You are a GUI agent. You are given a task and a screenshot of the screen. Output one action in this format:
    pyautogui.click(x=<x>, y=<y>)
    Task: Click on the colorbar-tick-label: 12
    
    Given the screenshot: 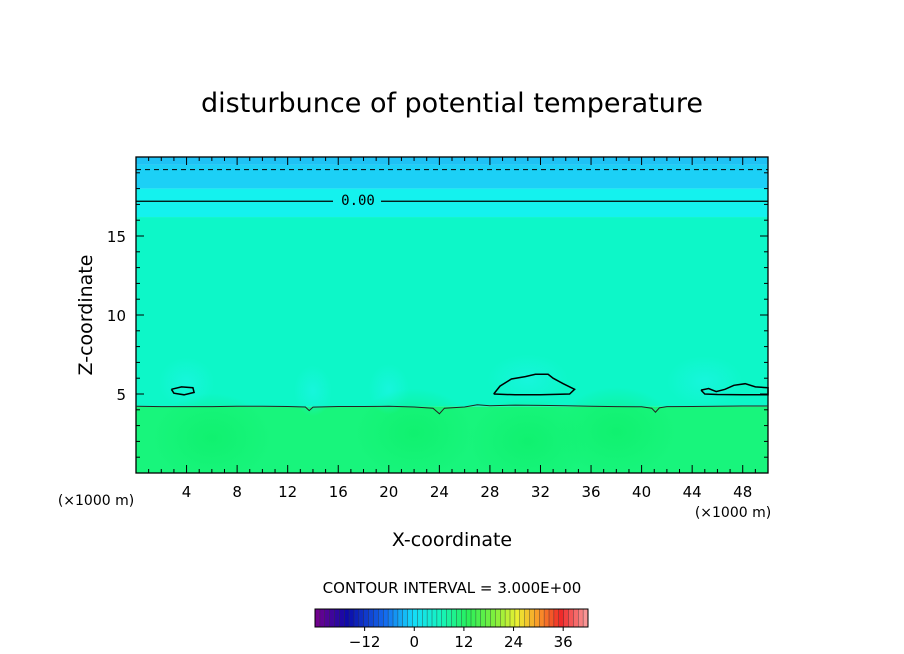 What is the action you would take?
    pyautogui.click(x=463, y=642)
    